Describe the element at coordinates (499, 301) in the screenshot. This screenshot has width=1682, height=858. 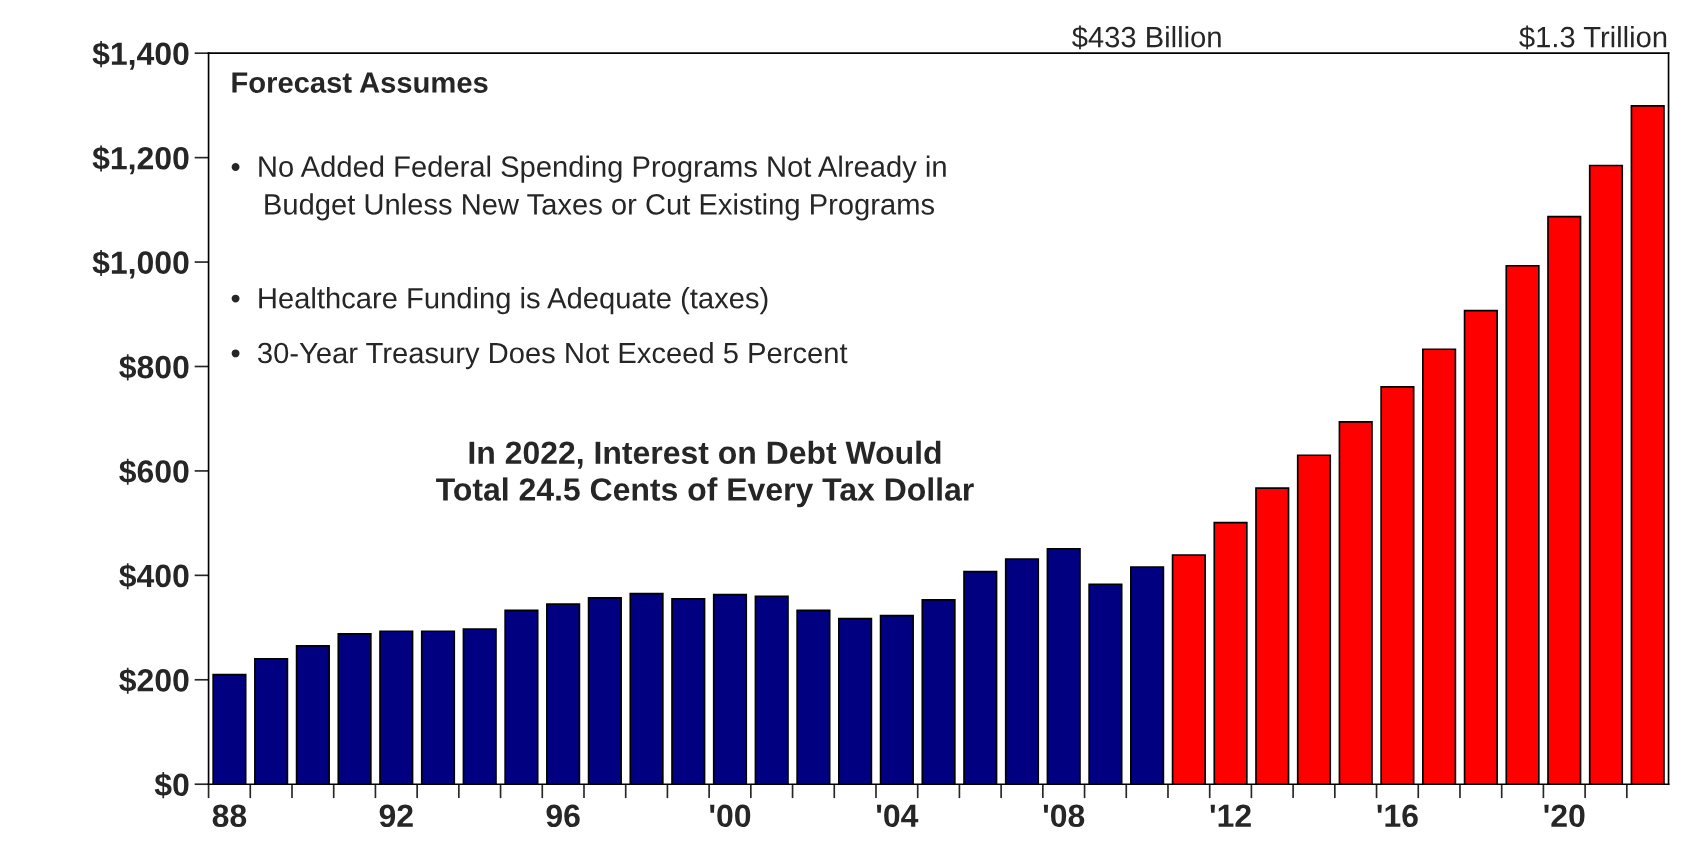
I see `annotation: • Healthcare Funding is Adequate (taxes)` at that location.